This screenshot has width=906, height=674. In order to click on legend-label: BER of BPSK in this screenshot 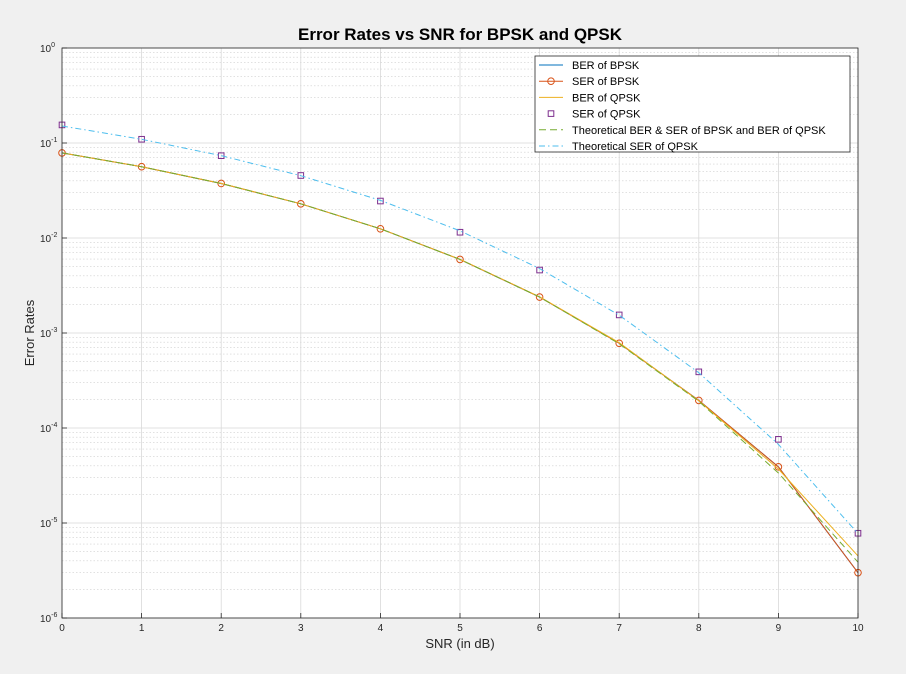, I will do `click(606, 66)`.